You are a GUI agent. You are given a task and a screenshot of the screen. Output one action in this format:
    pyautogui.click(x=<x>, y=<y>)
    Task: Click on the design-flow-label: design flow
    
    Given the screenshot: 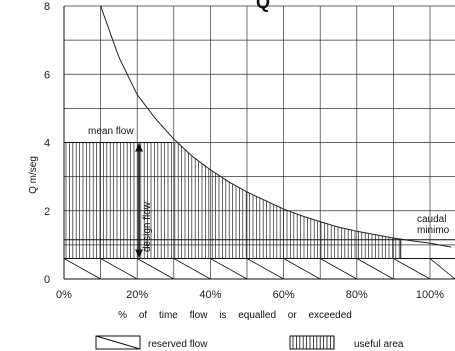 What is the action you would take?
    pyautogui.click(x=147, y=226)
    